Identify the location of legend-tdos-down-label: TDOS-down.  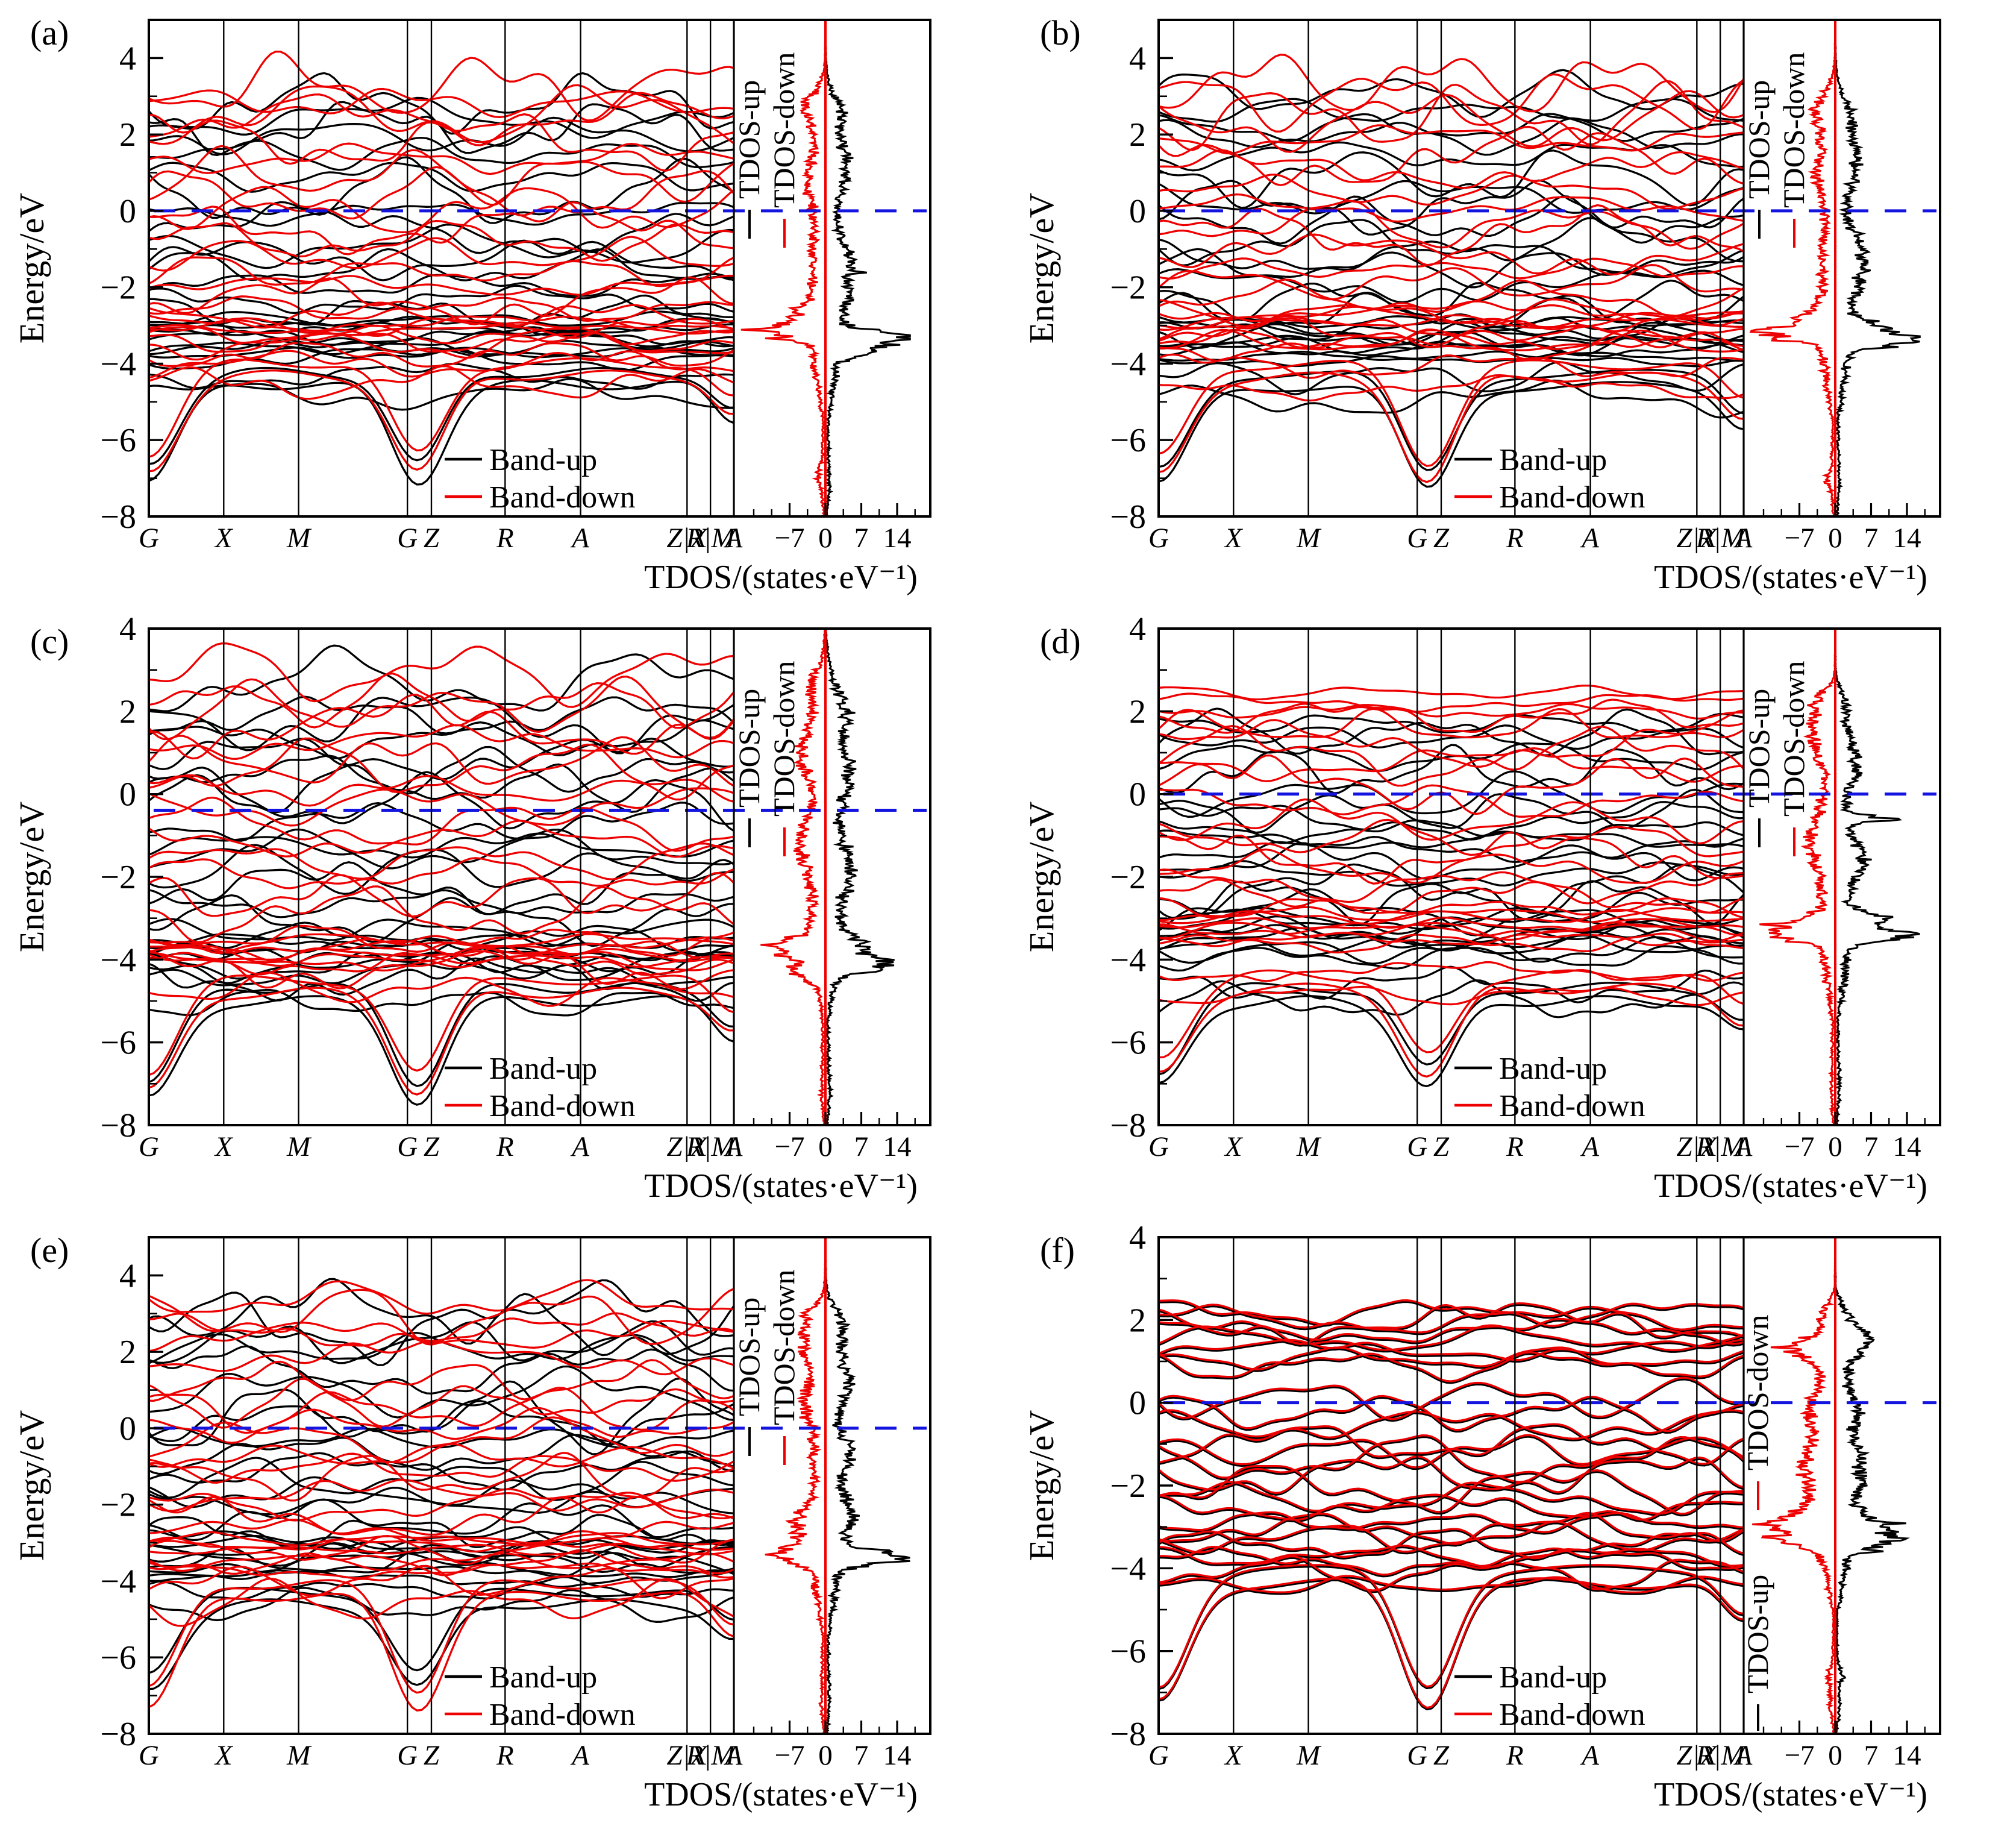
(784, 130).